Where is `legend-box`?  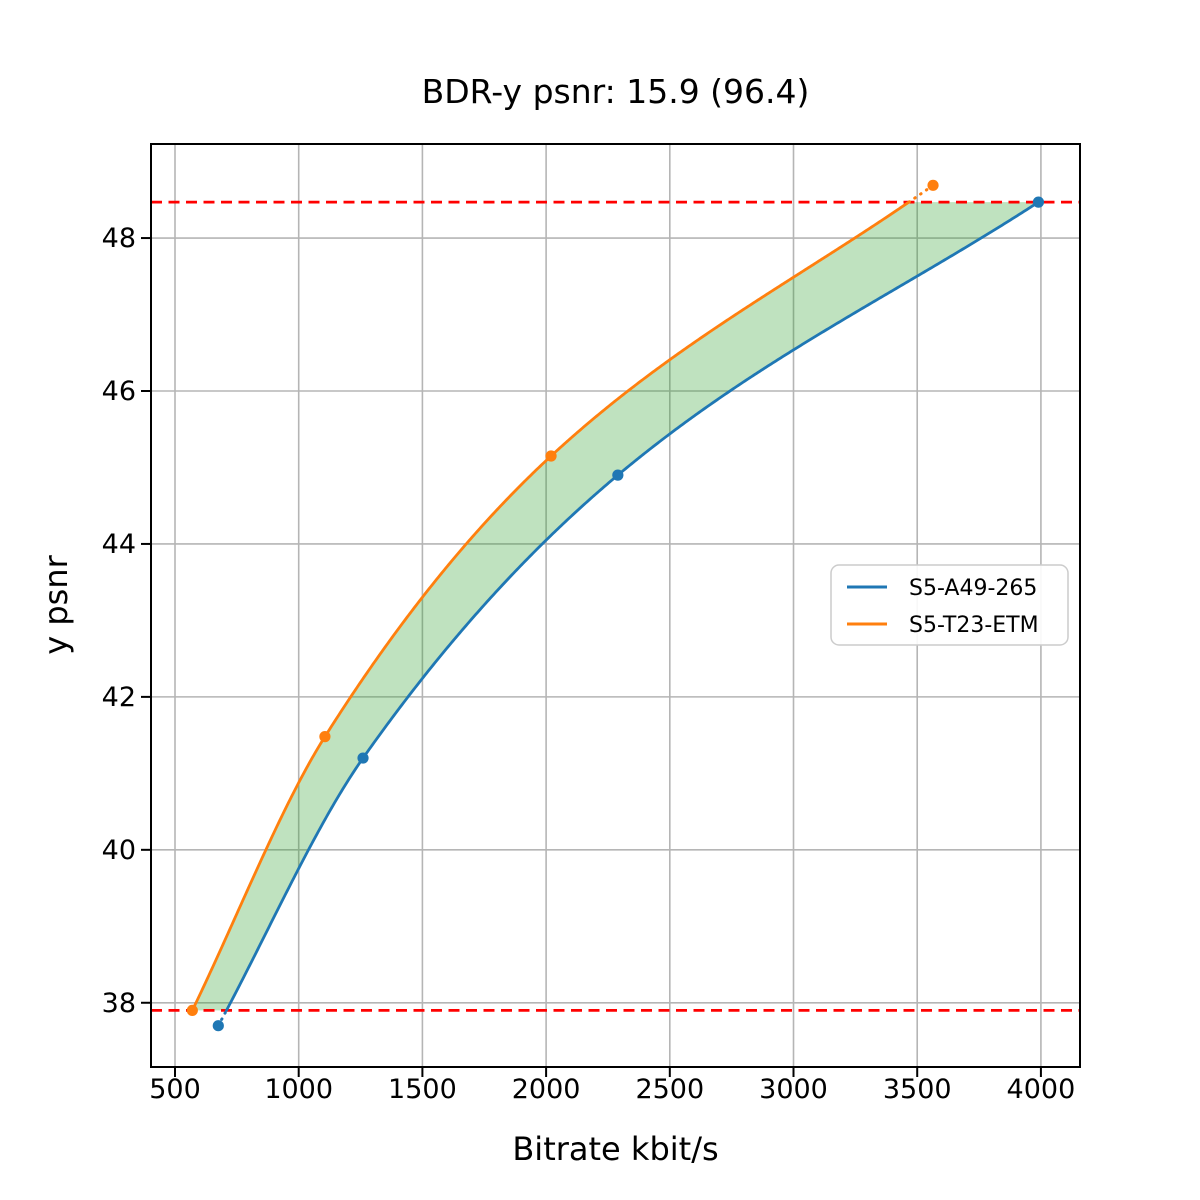 legend-box is located at coordinates (949, 605).